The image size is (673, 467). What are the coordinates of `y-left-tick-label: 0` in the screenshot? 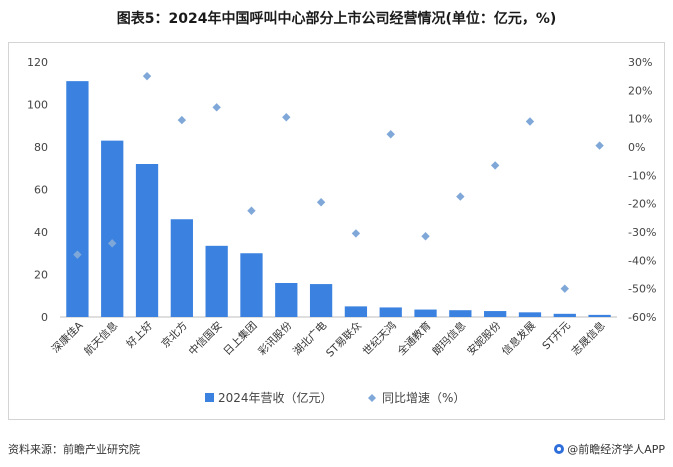 It's located at (44, 317).